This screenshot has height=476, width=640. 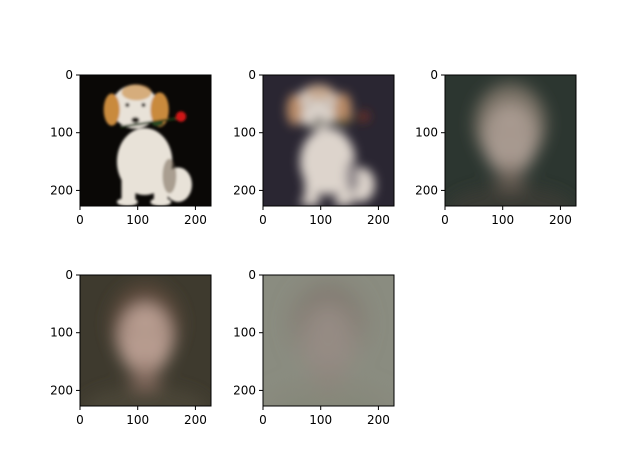 I want to click on image-panel-1: 0 100 200 0 100 200, so click(x=131, y=147).